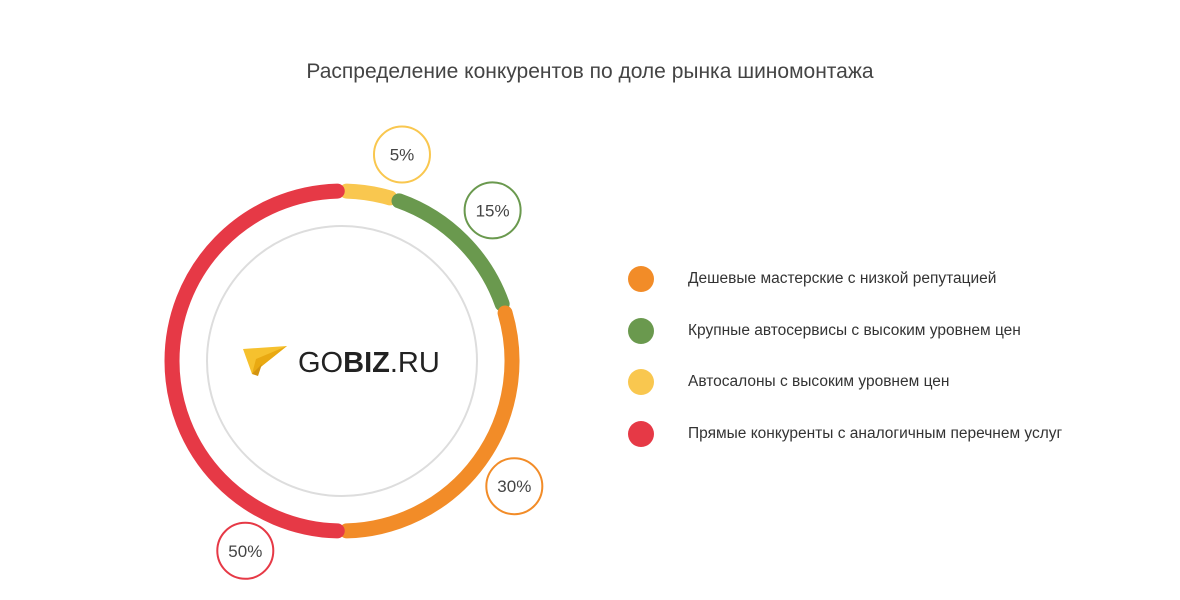 Image resolution: width=1180 pixels, height=600 pixels. Describe the element at coordinates (842, 278) in the screenshot. I see `legend-label: Дешевые мастерские с низкой репутацией` at that location.